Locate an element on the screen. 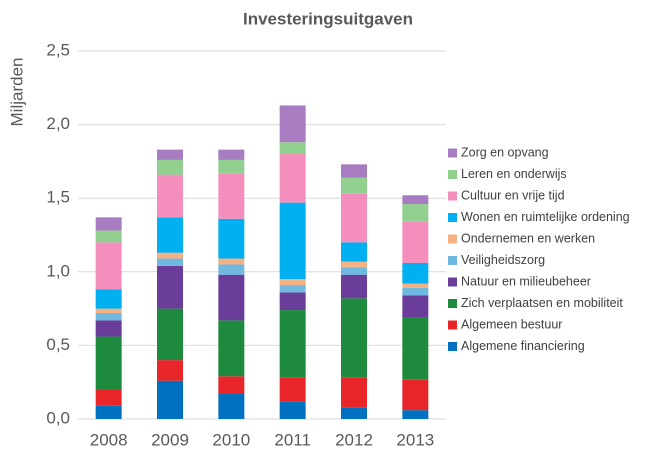  y-tick-label: 2,0 is located at coordinates (58, 123).